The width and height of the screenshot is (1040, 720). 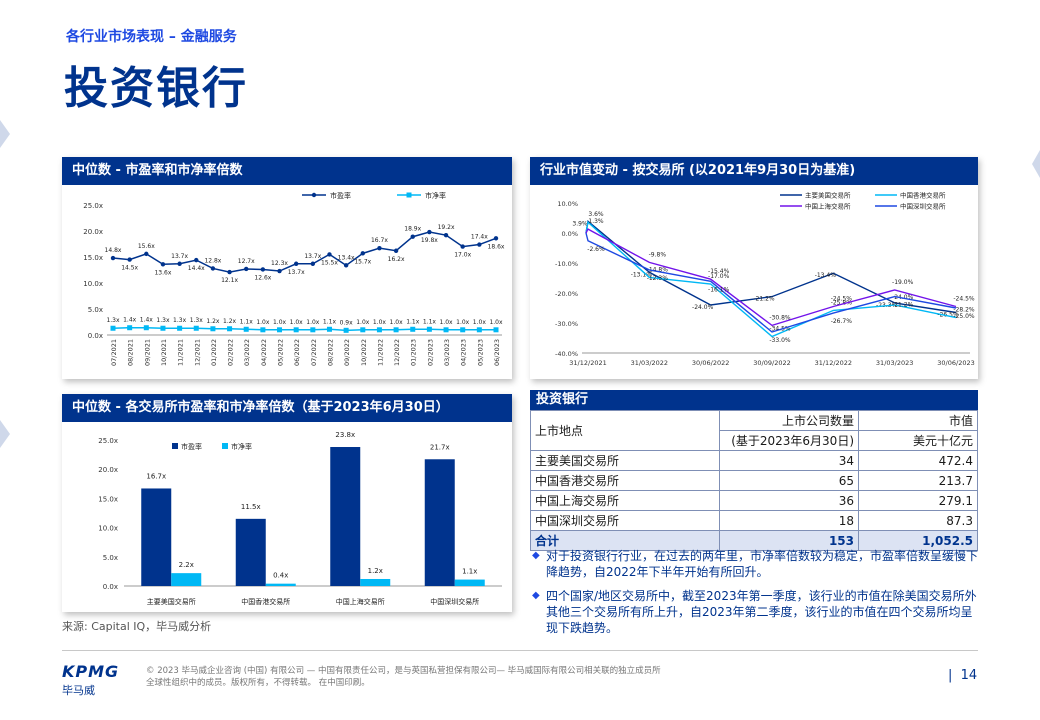 I want to click on data-label: -15.4%, so click(x=719, y=271).